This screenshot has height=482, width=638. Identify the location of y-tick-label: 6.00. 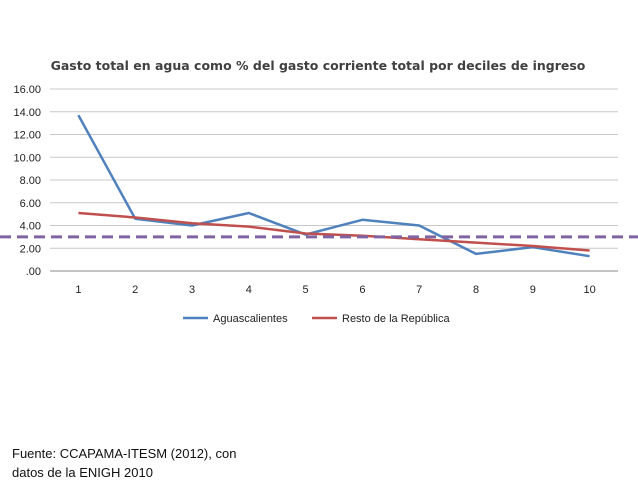
(30, 204).